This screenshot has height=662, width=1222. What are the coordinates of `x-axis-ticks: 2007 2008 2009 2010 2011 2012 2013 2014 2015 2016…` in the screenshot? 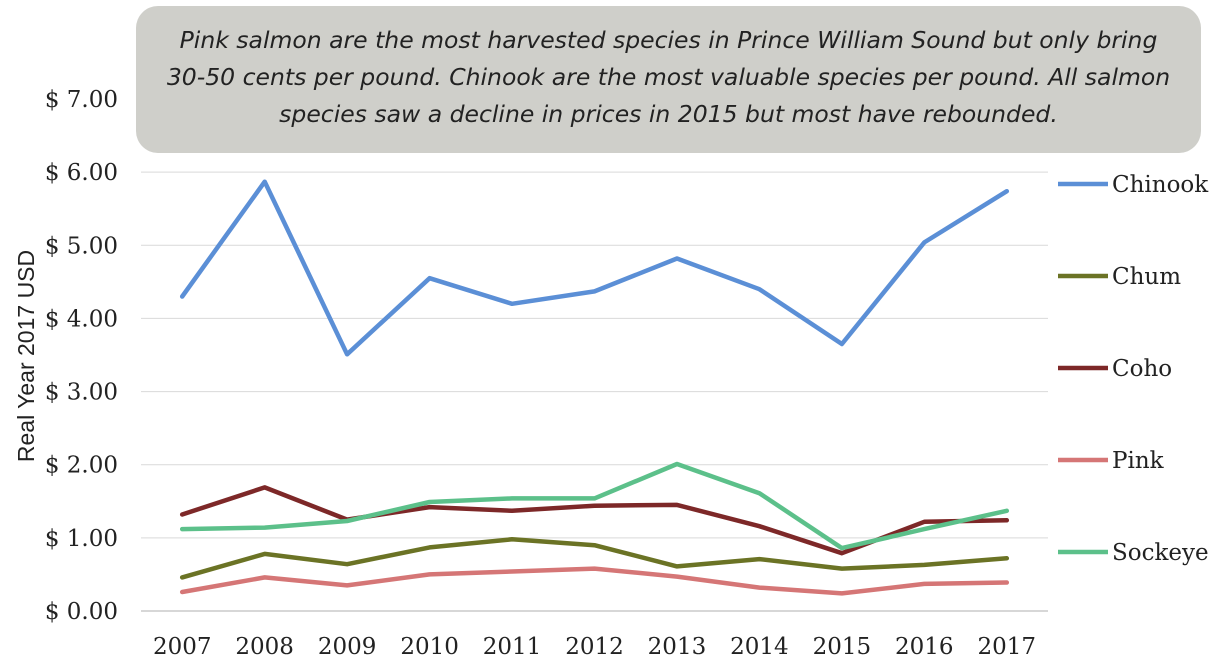 It's located at (594, 647).